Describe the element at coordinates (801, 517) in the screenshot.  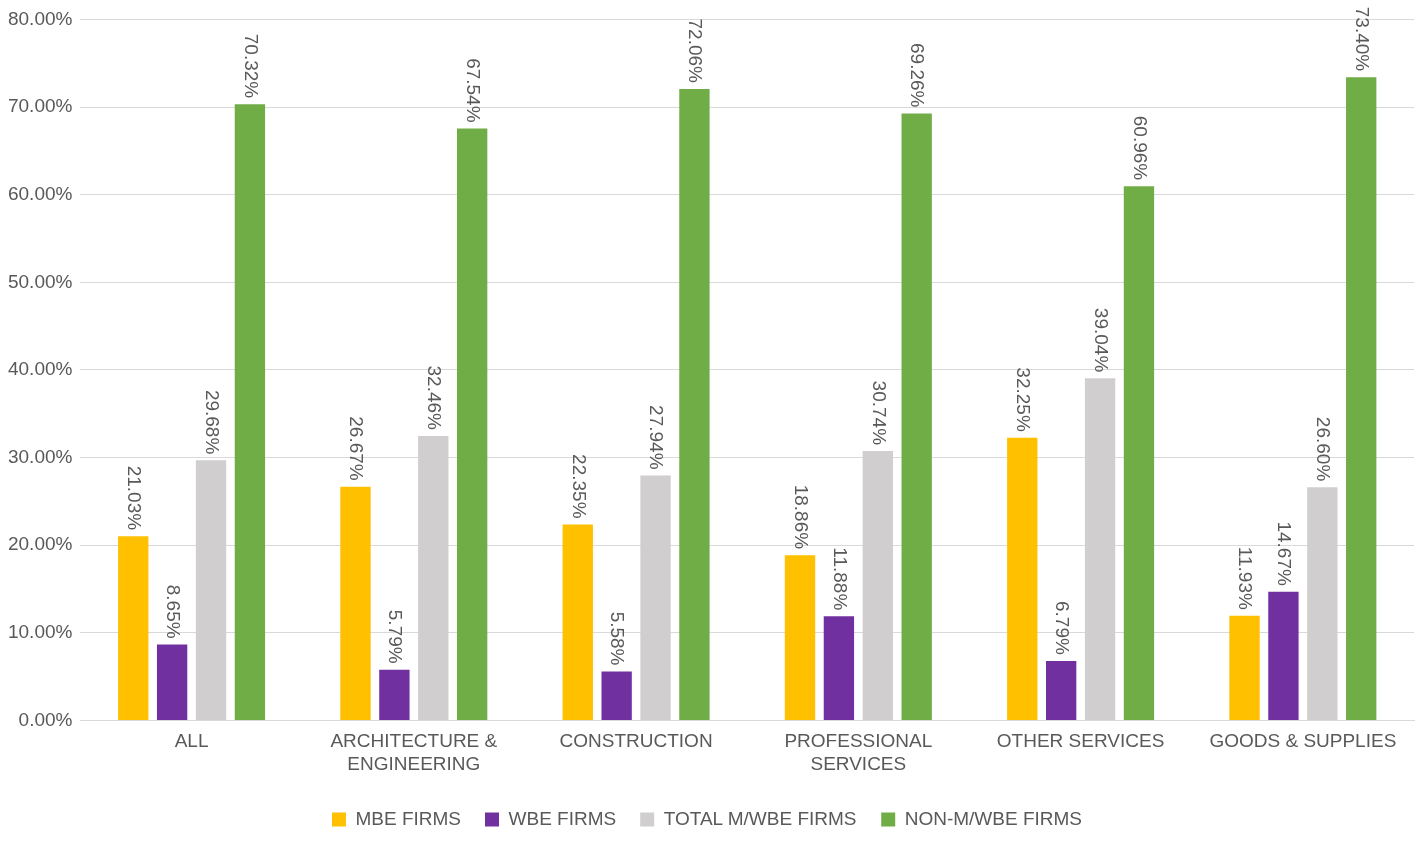
I see `data-label: 18.86%` at that location.